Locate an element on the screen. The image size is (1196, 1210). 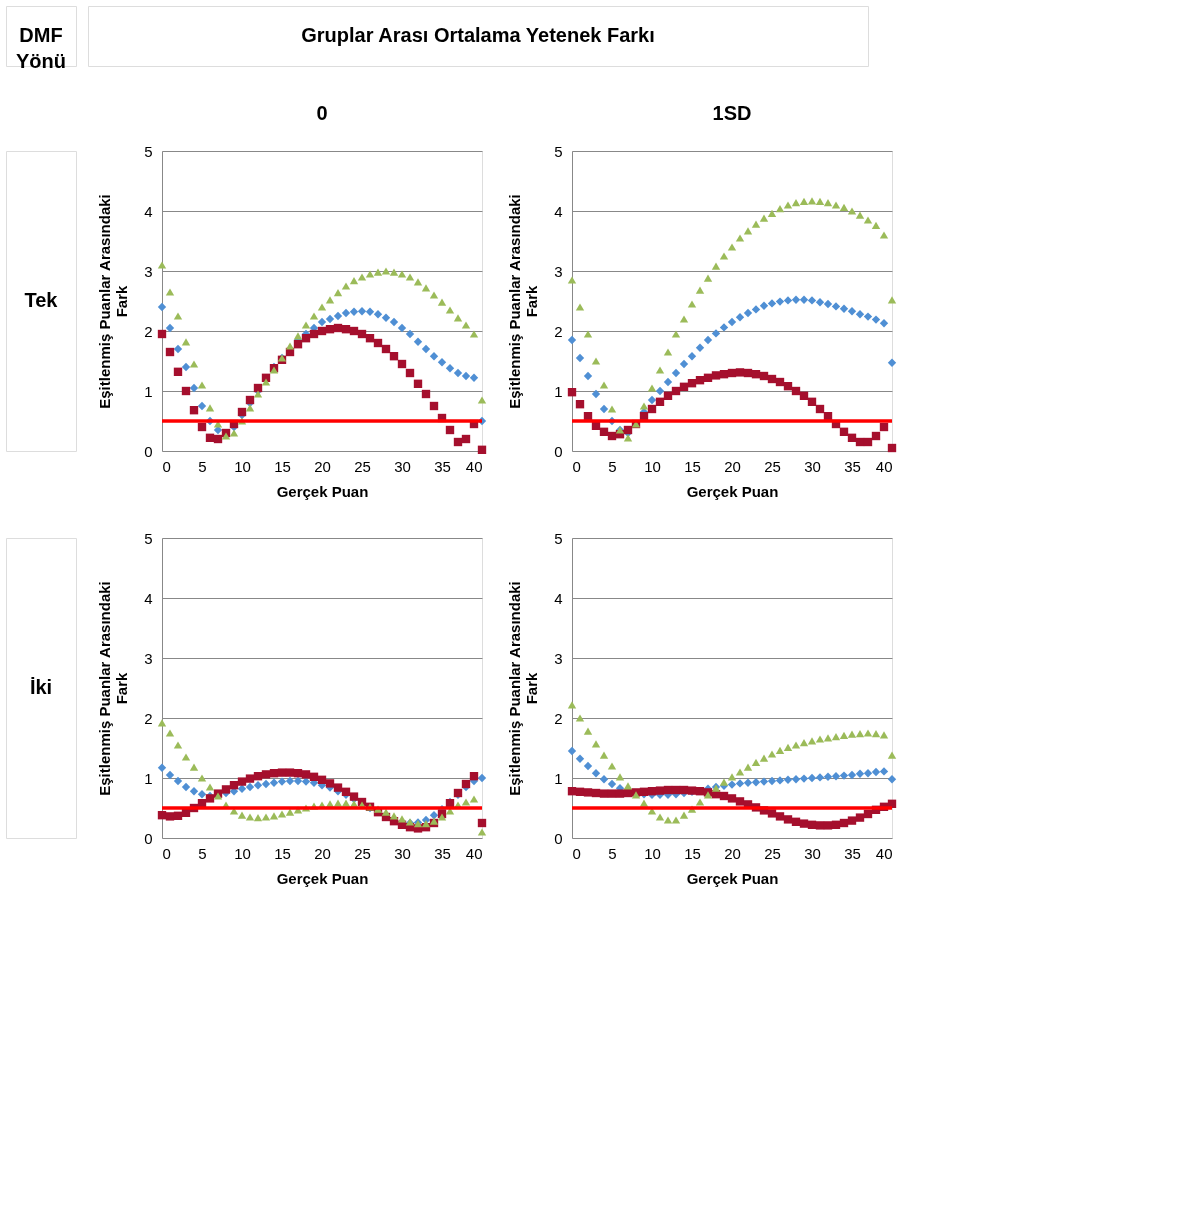
text: Gruplar Arası Ortalama Yetenek Farkı is located at coordinates (478, 35).